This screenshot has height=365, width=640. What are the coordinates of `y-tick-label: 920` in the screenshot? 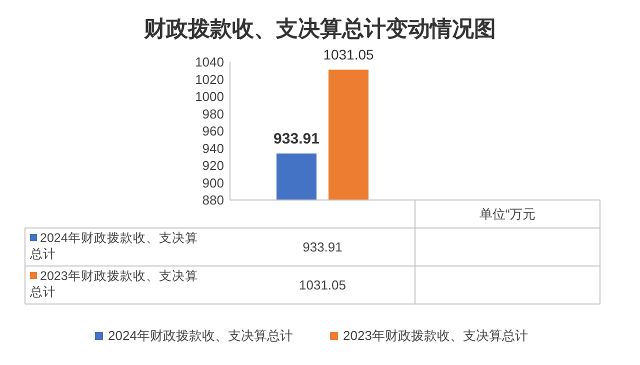 It's located at (213, 166).